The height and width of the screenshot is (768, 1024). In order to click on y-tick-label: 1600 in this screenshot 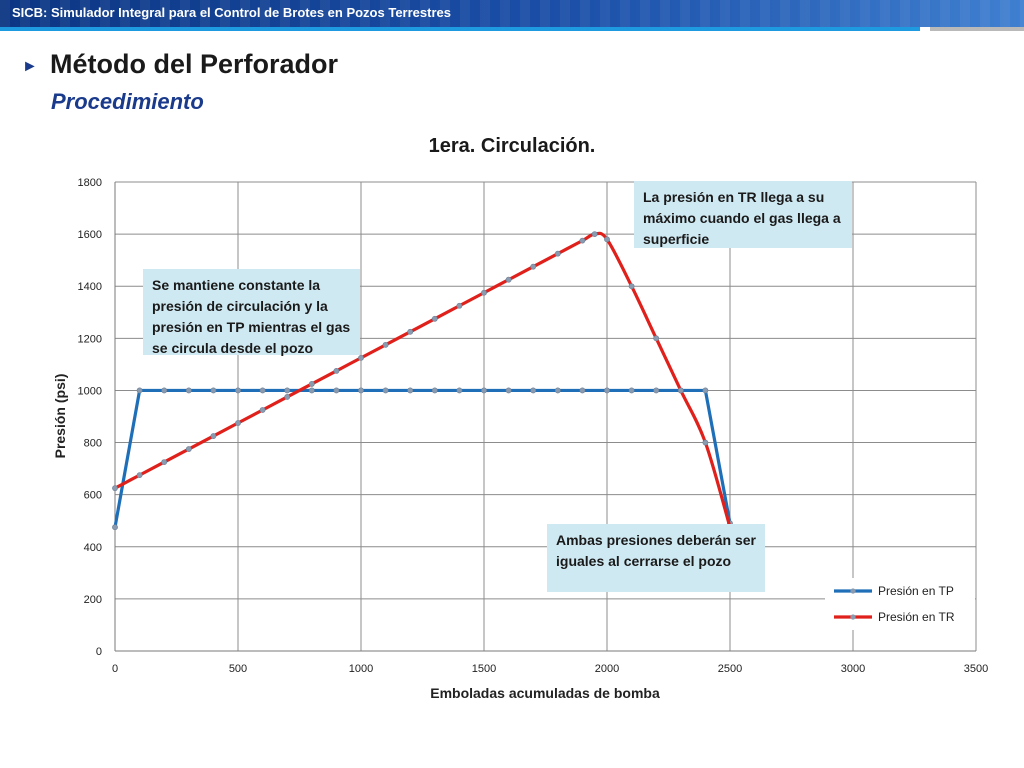, I will do `click(90, 235)`.